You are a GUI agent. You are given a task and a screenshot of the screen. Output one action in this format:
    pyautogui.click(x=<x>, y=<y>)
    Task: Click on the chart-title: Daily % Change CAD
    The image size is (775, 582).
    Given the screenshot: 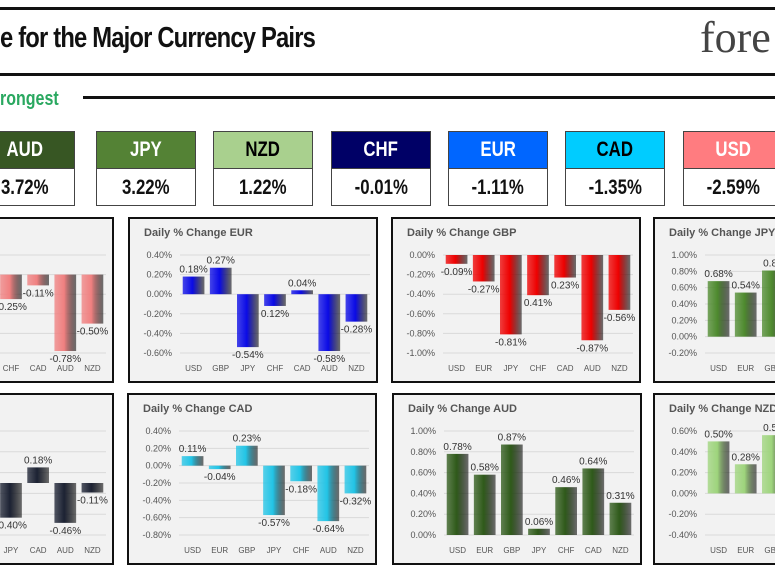 What is the action you would take?
    pyautogui.click(x=198, y=409)
    